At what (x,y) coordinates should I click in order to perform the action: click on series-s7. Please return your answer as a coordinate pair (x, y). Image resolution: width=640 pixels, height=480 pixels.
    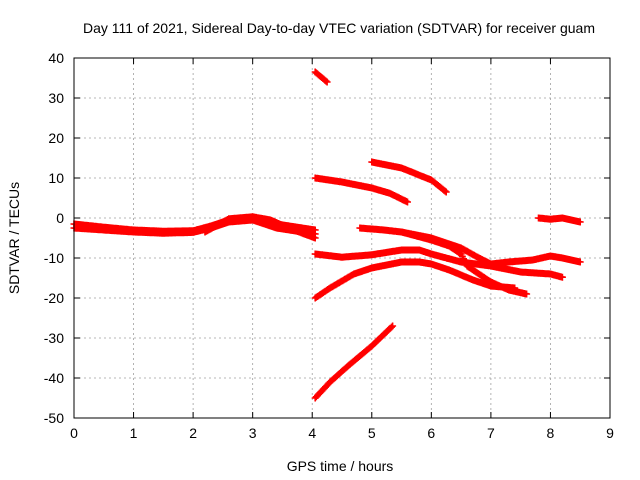
    Looking at the image, I should click on (438, 263).